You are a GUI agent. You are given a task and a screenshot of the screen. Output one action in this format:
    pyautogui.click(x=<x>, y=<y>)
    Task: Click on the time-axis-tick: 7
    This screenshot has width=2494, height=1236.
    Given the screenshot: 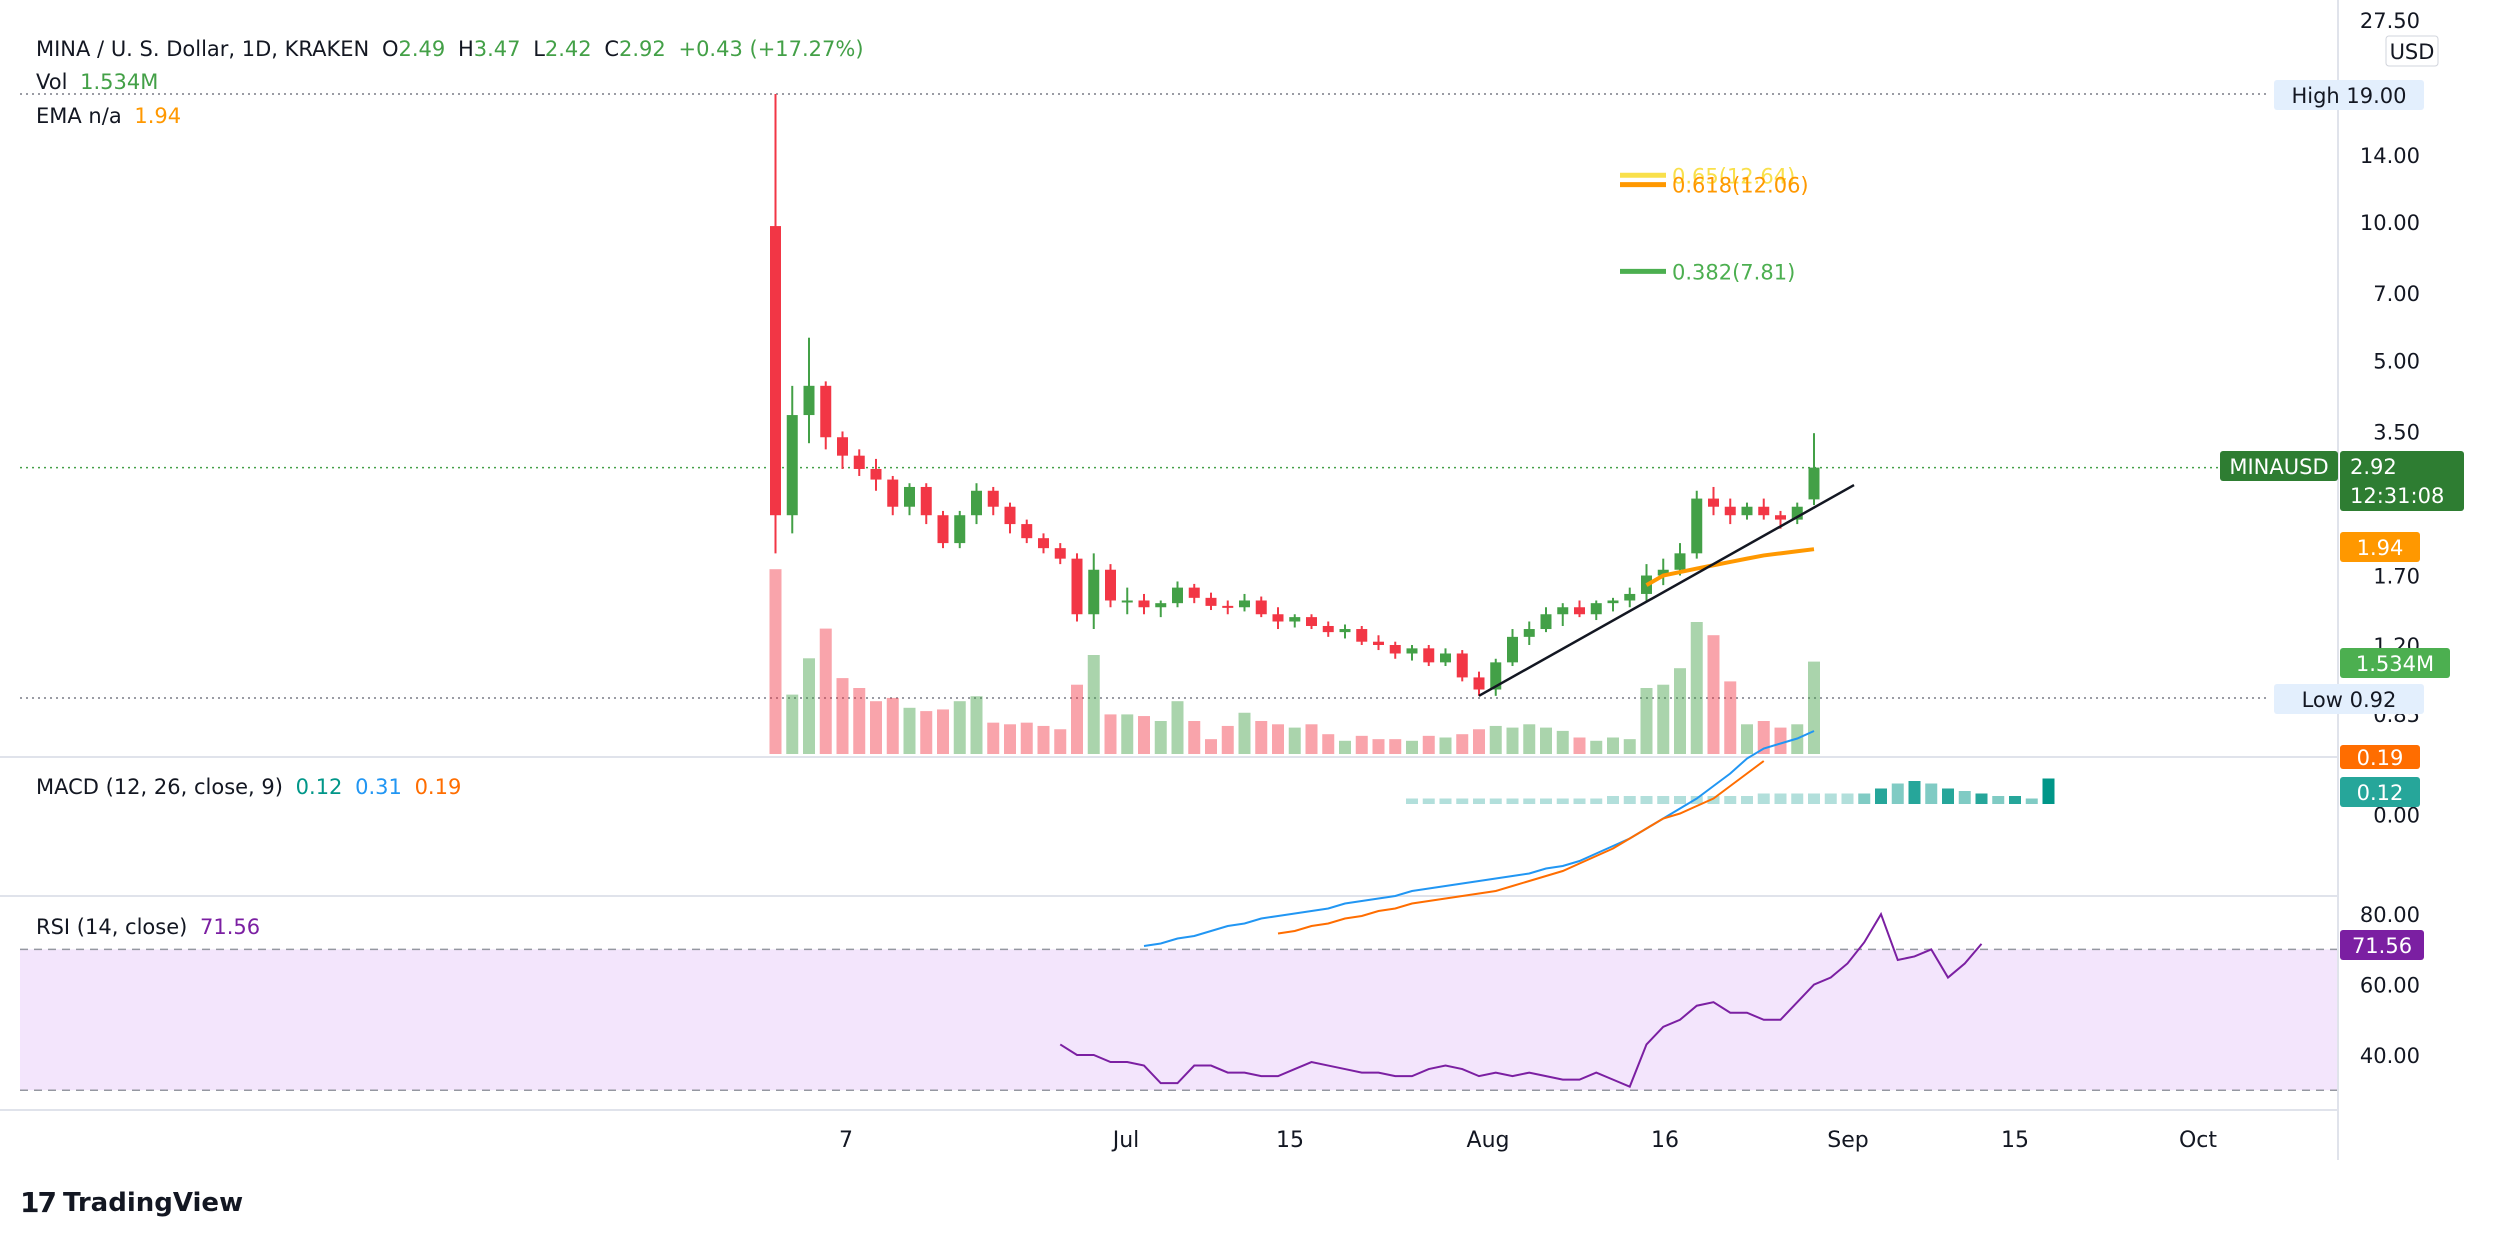 What is the action you would take?
    pyautogui.click(x=846, y=1140)
    